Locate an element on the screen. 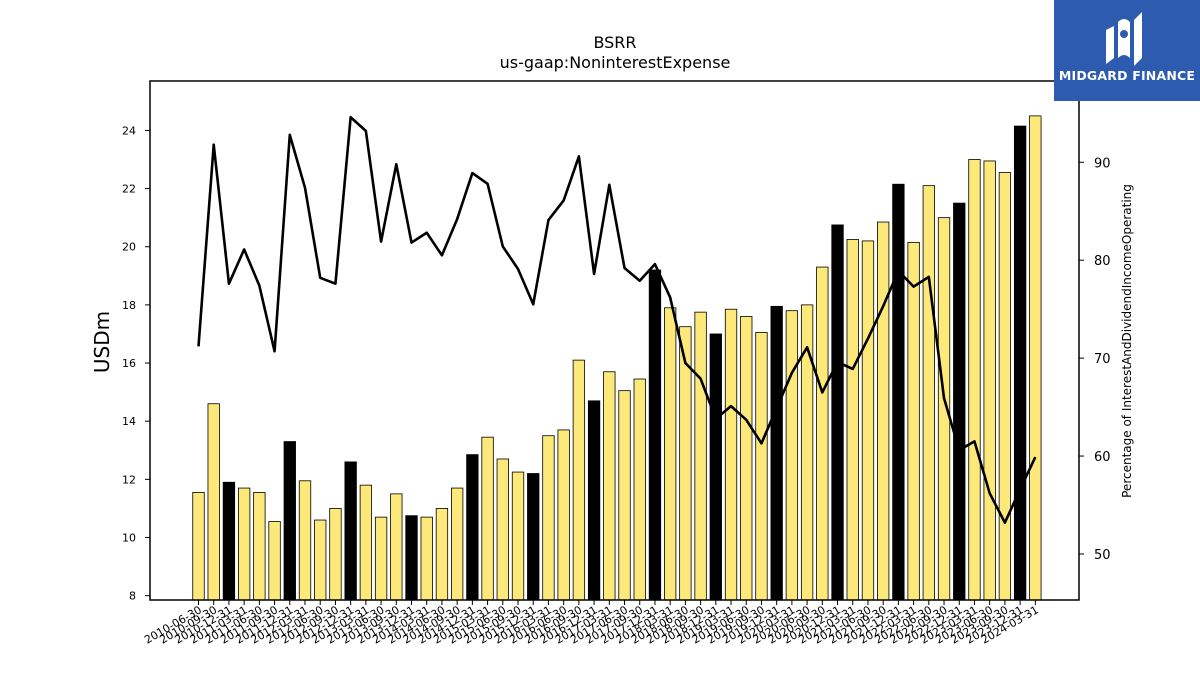  y-tick-label-22: 22 is located at coordinates (129, 189).